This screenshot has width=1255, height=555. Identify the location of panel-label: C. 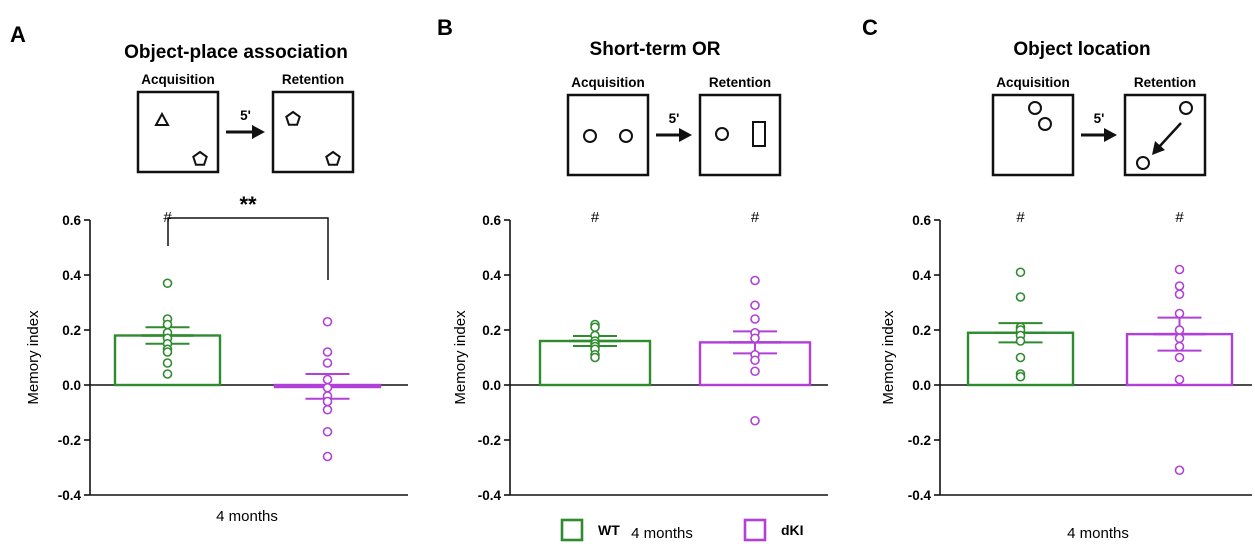
(870, 27).